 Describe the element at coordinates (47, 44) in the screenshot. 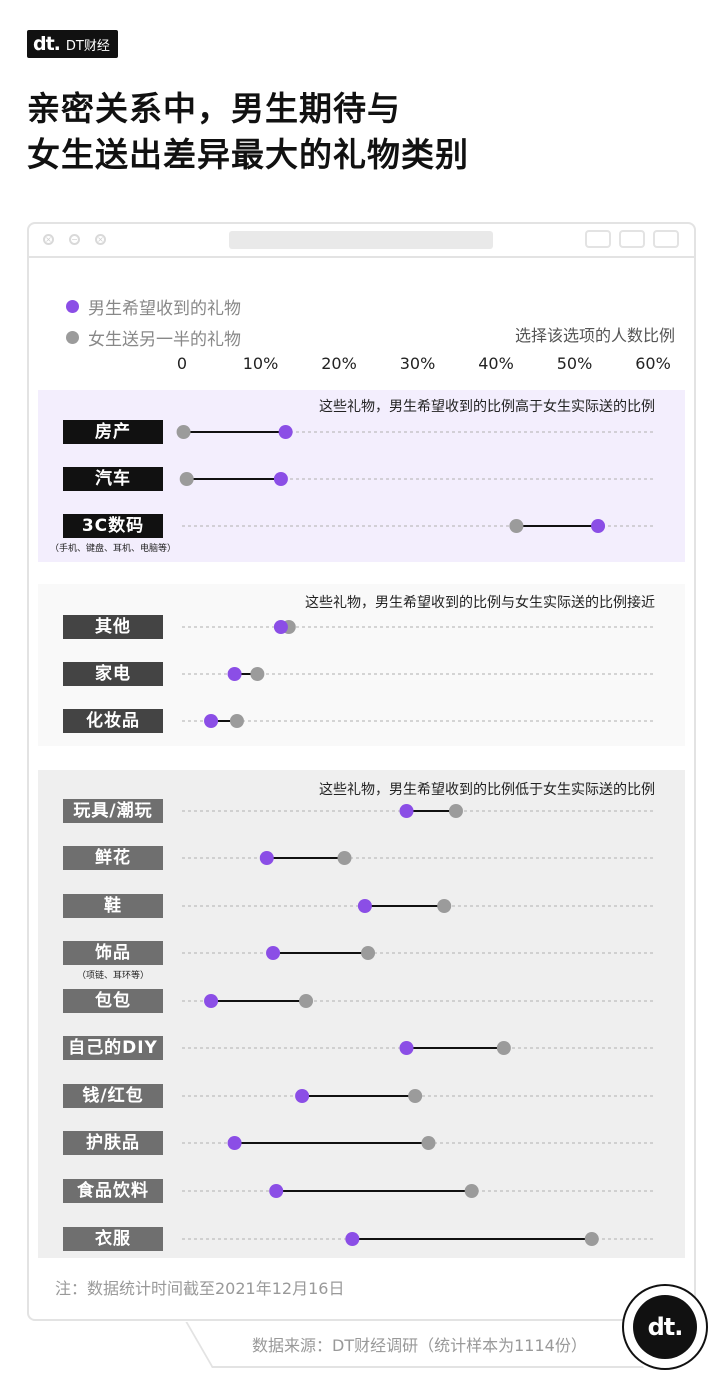

I see `brand-mark: dt.` at that location.